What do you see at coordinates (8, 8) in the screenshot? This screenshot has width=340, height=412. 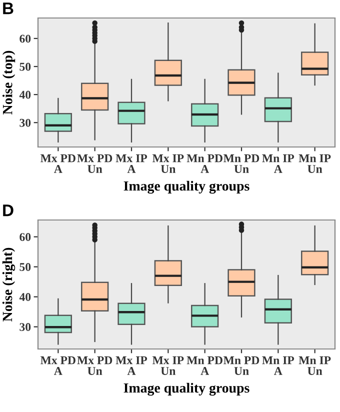 I see `chart-title: B` at bounding box center [8, 8].